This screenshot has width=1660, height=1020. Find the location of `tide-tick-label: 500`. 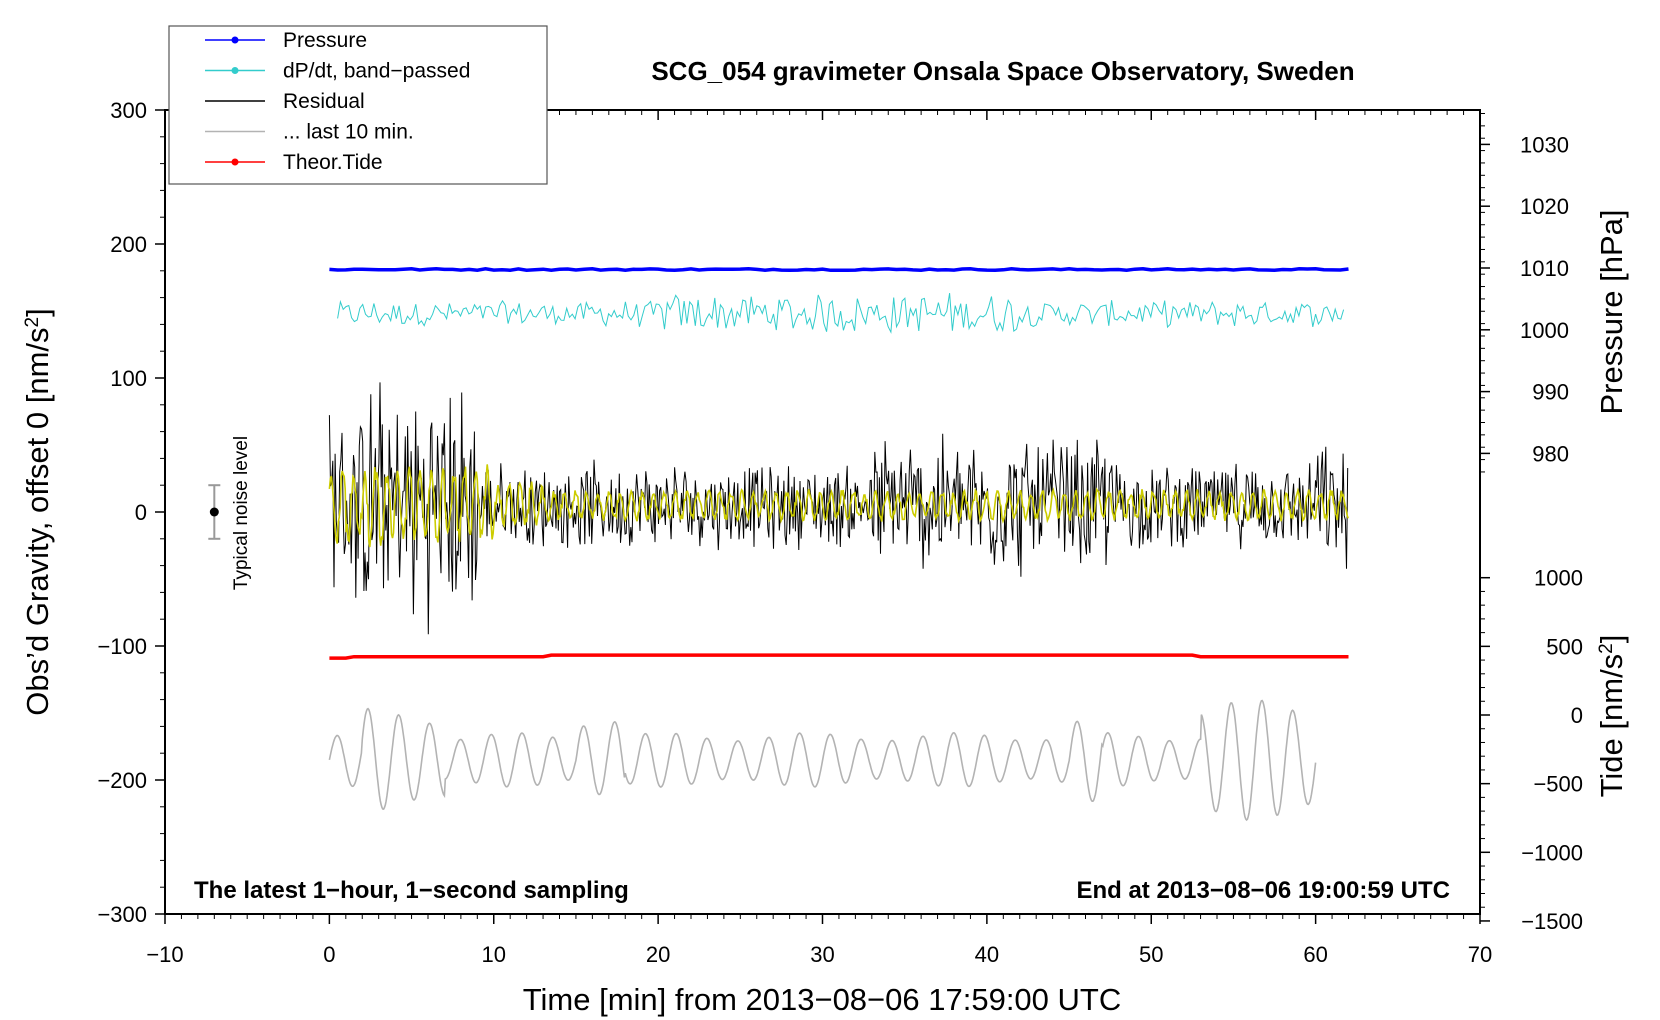

tide-tick-label: 500 is located at coordinates (1564, 646).